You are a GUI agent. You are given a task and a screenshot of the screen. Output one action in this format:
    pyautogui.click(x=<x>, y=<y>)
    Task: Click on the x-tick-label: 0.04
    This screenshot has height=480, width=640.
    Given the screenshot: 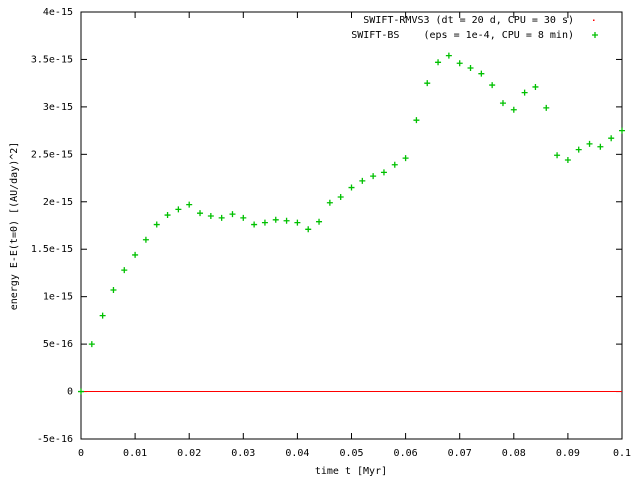 What is the action you would take?
    pyautogui.click(x=297, y=453)
    